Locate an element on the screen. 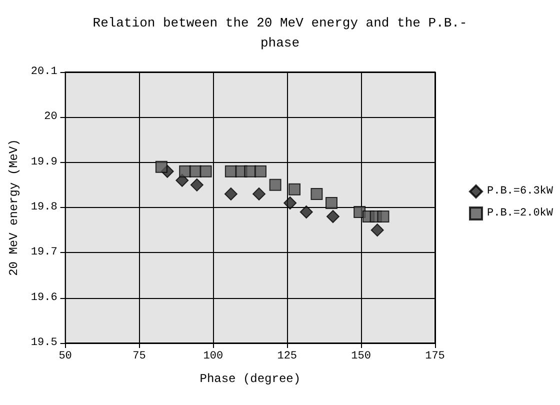  y-tick-label: 19.7 is located at coordinates (44, 252).